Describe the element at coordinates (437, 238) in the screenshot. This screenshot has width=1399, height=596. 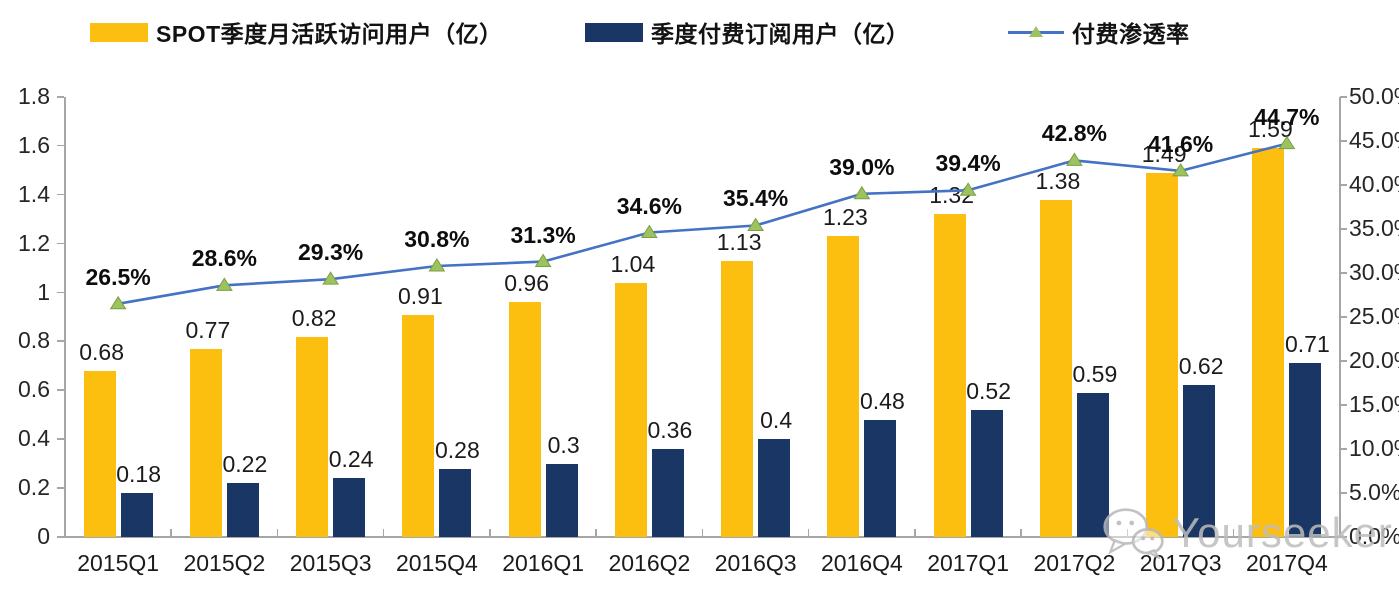
I see `penetration-pct-label: 30.8%` at that location.